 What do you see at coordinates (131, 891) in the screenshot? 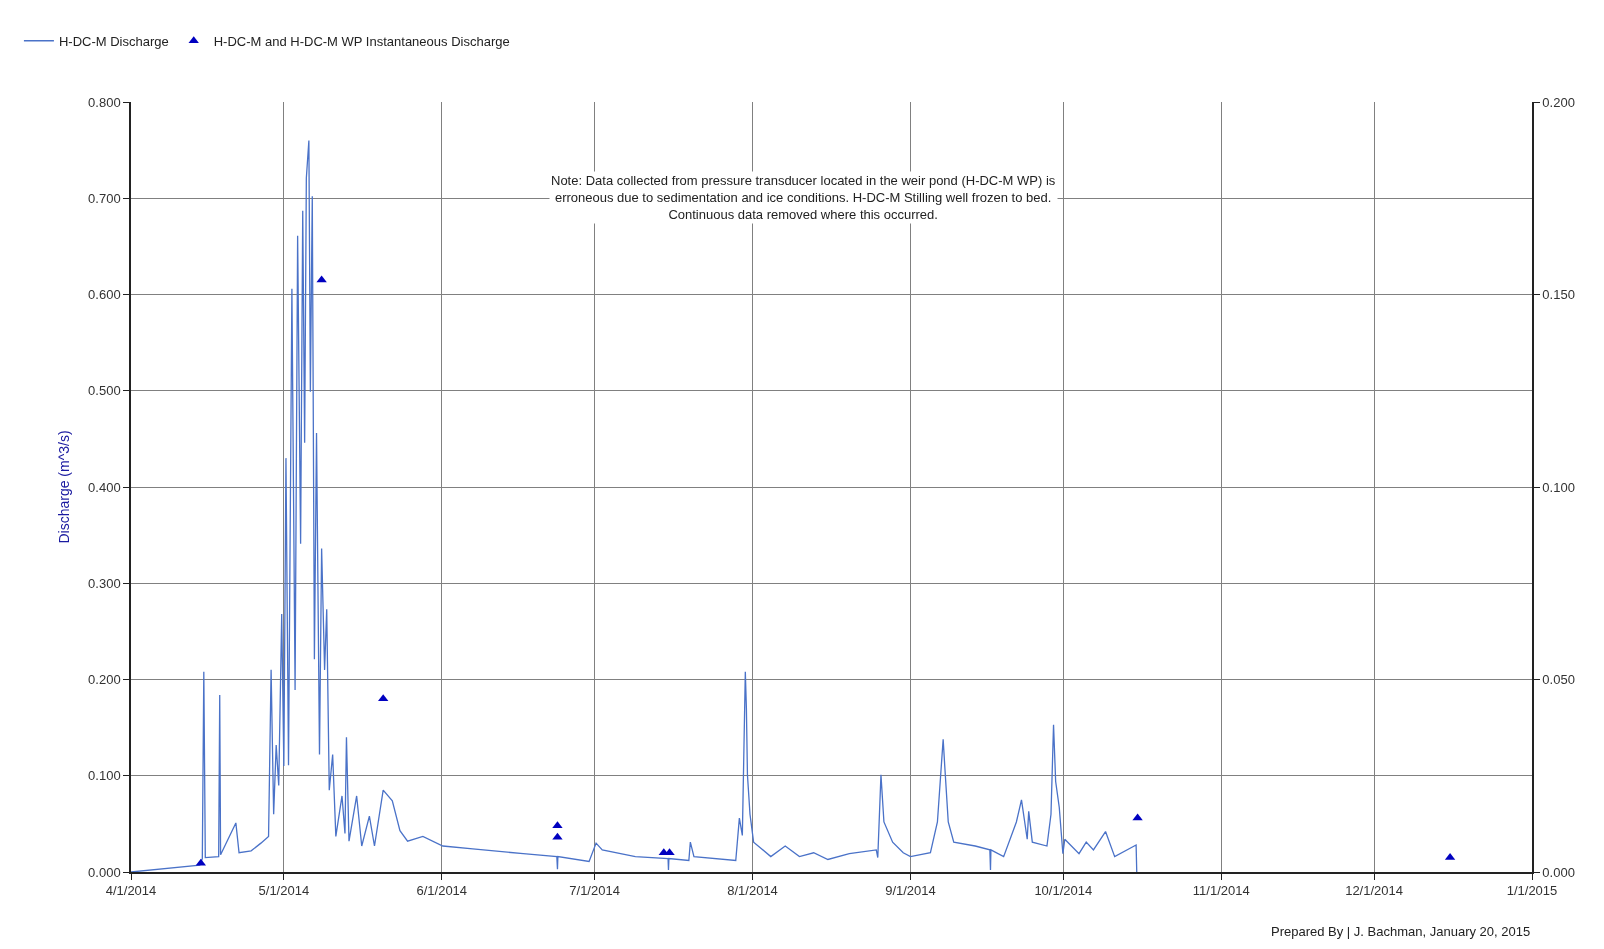
I see `x-tick-label: 4/1/2014` at bounding box center [131, 891].